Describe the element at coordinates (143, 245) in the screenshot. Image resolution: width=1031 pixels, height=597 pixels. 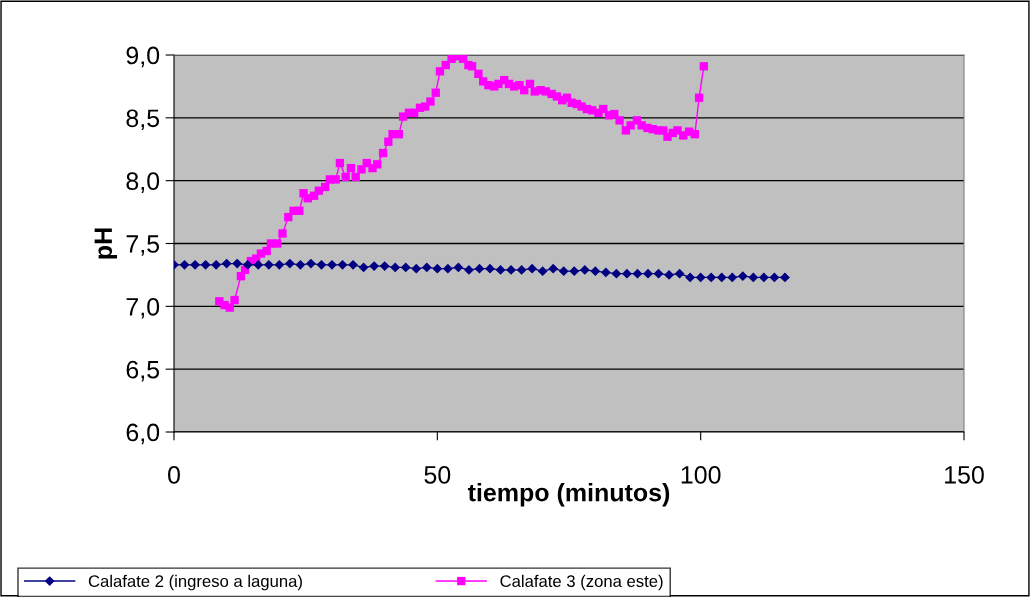
I see `y-tick-label: 7,5` at that location.